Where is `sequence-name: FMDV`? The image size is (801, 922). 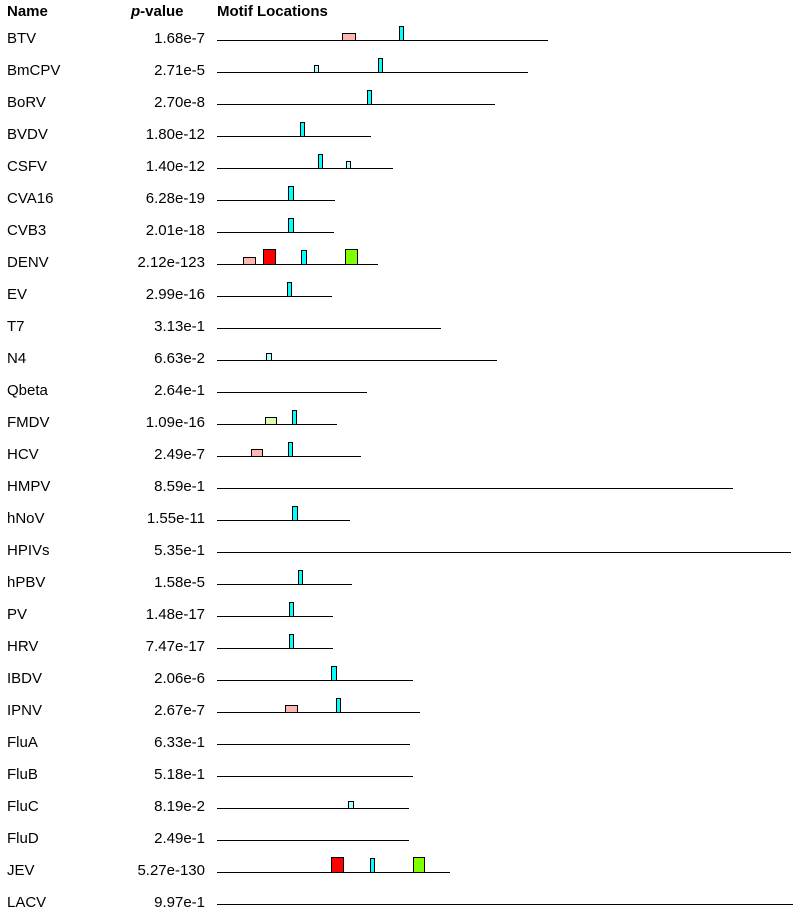 sequence-name: FMDV is located at coordinates (28, 422).